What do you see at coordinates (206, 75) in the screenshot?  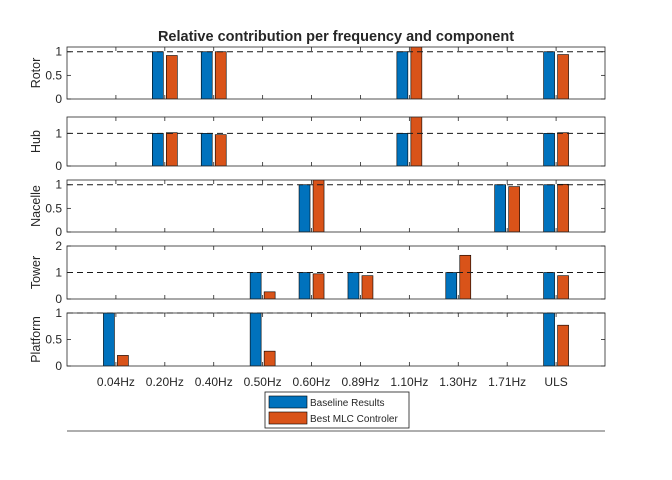 I see `bar-rotor-0-40hz-baseline` at bounding box center [206, 75].